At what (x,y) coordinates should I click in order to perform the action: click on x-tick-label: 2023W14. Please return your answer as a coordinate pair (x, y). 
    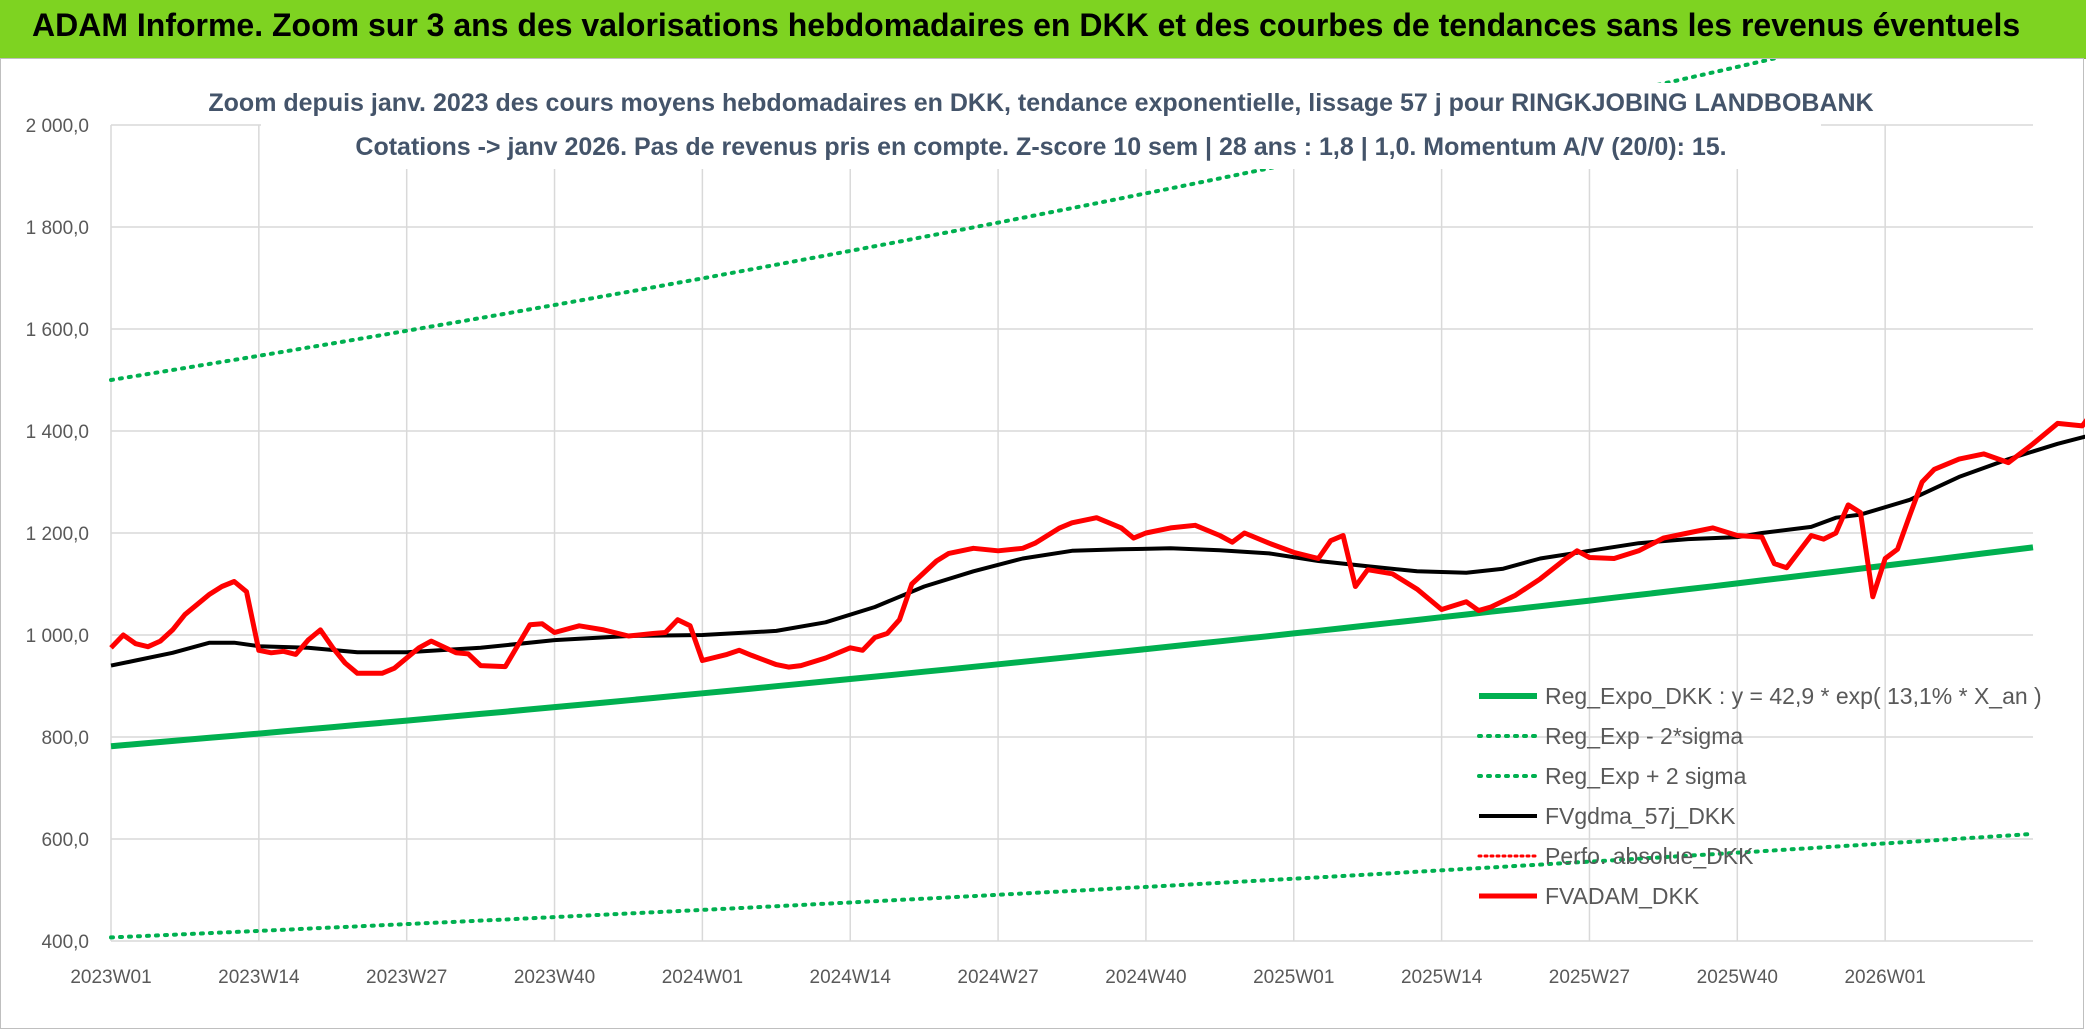
    Looking at the image, I should click on (259, 977).